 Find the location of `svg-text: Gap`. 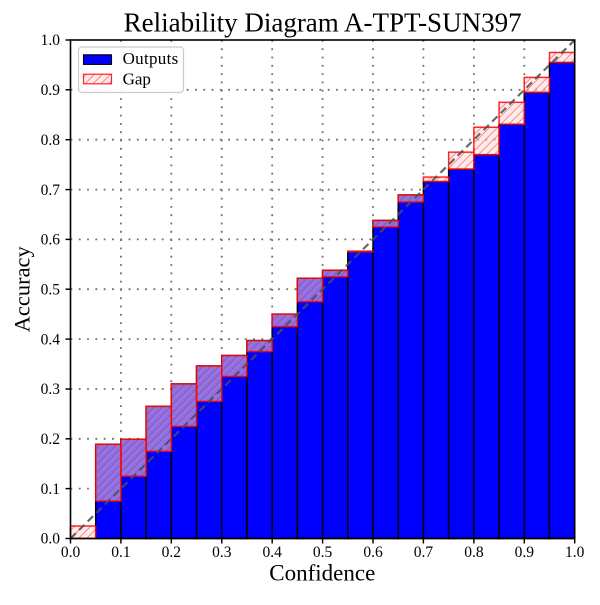

svg-text: Gap is located at coordinates (137, 78).